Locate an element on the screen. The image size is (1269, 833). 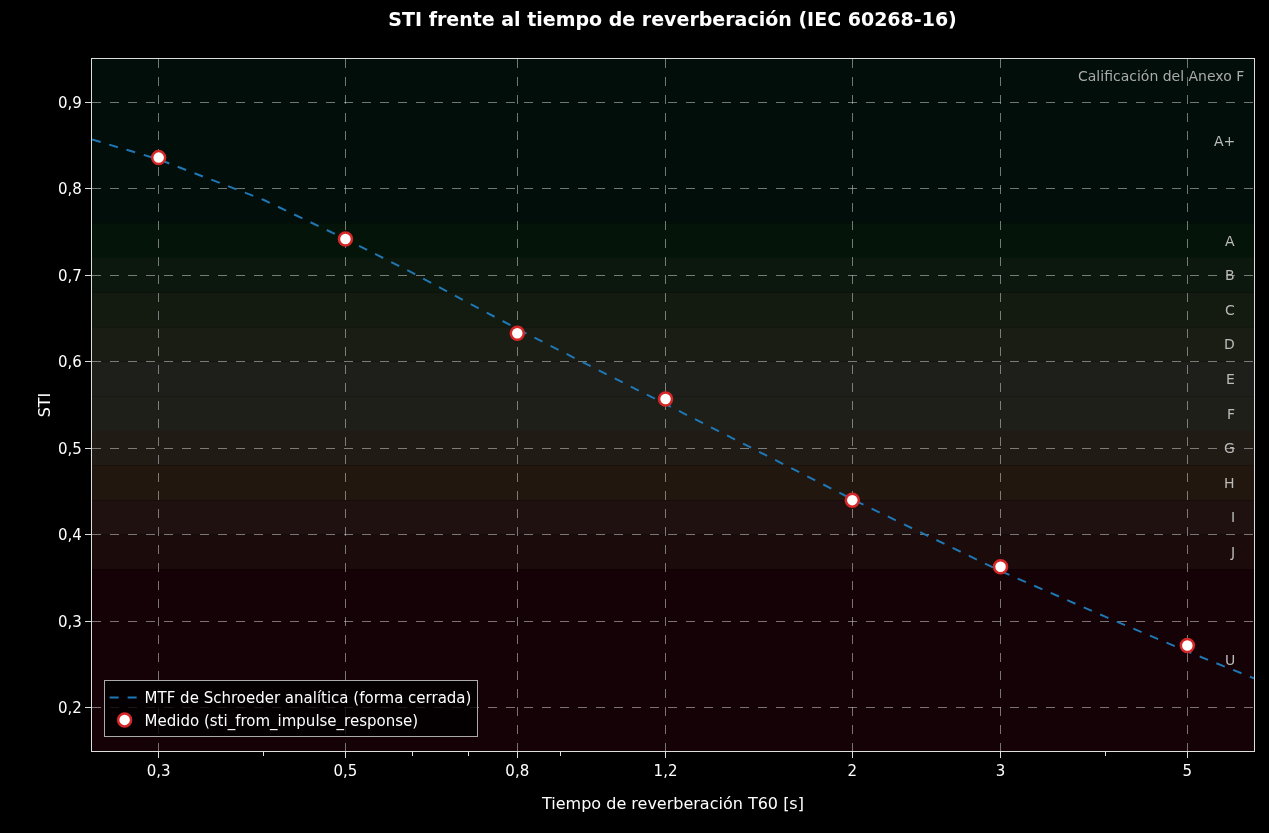
band-label: J is located at coordinates (1233, 552).